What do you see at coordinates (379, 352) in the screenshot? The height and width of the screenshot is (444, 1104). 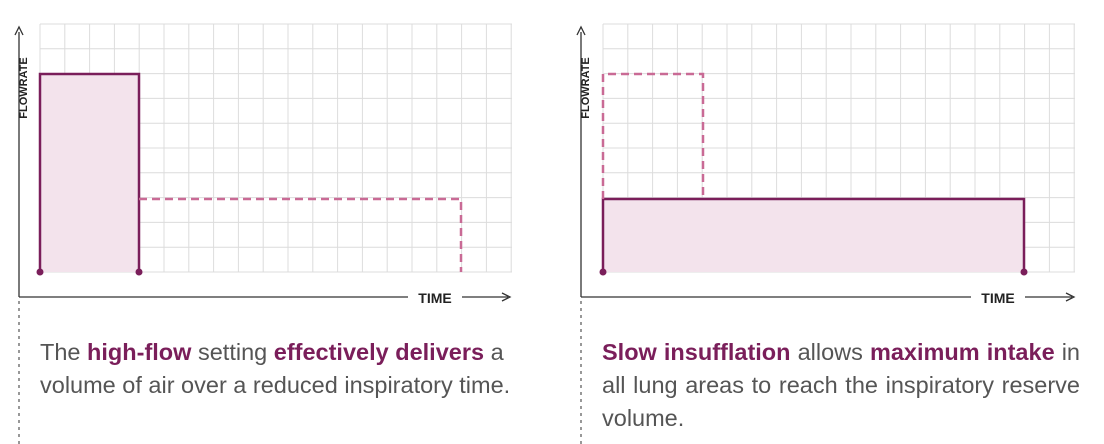 I see `caption-emphasis: effectively delivers` at bounding box center [379, 352].